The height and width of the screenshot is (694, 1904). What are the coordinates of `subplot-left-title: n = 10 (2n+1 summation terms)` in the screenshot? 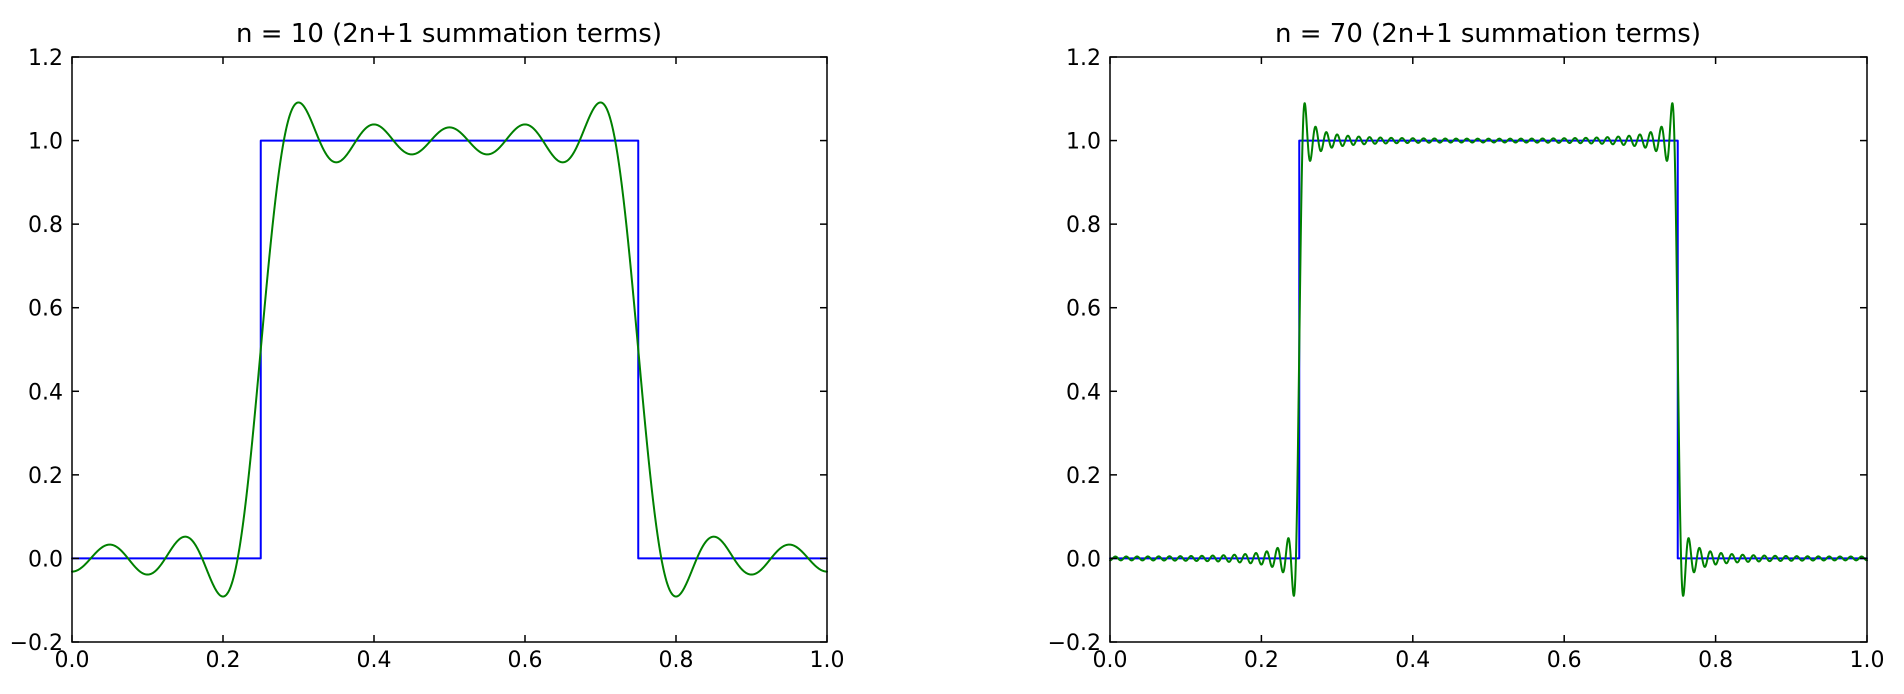 It's located at (449, 34).